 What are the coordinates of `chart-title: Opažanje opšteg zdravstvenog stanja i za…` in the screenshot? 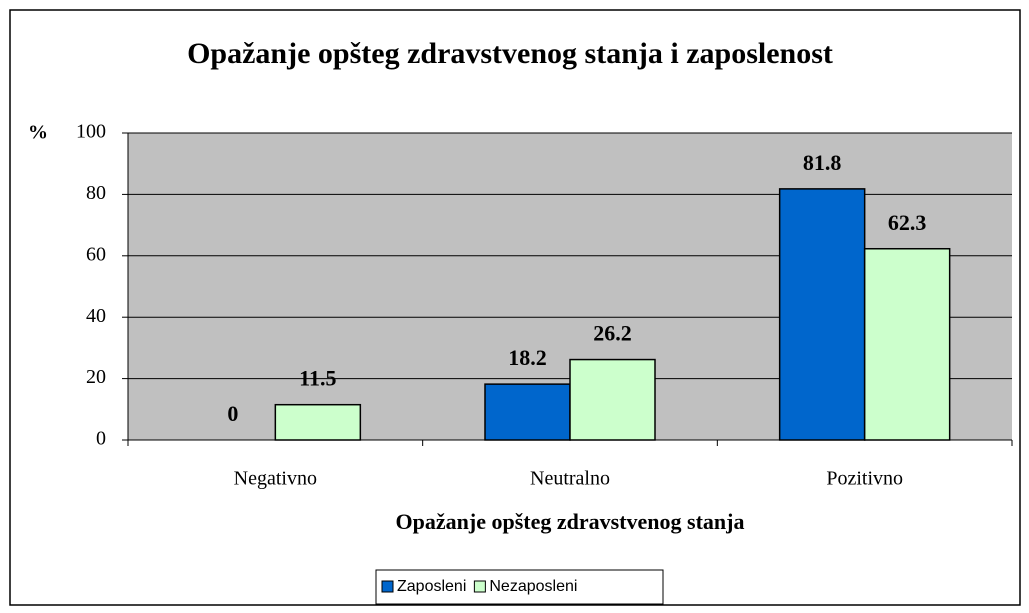 It's located at (510, 53).